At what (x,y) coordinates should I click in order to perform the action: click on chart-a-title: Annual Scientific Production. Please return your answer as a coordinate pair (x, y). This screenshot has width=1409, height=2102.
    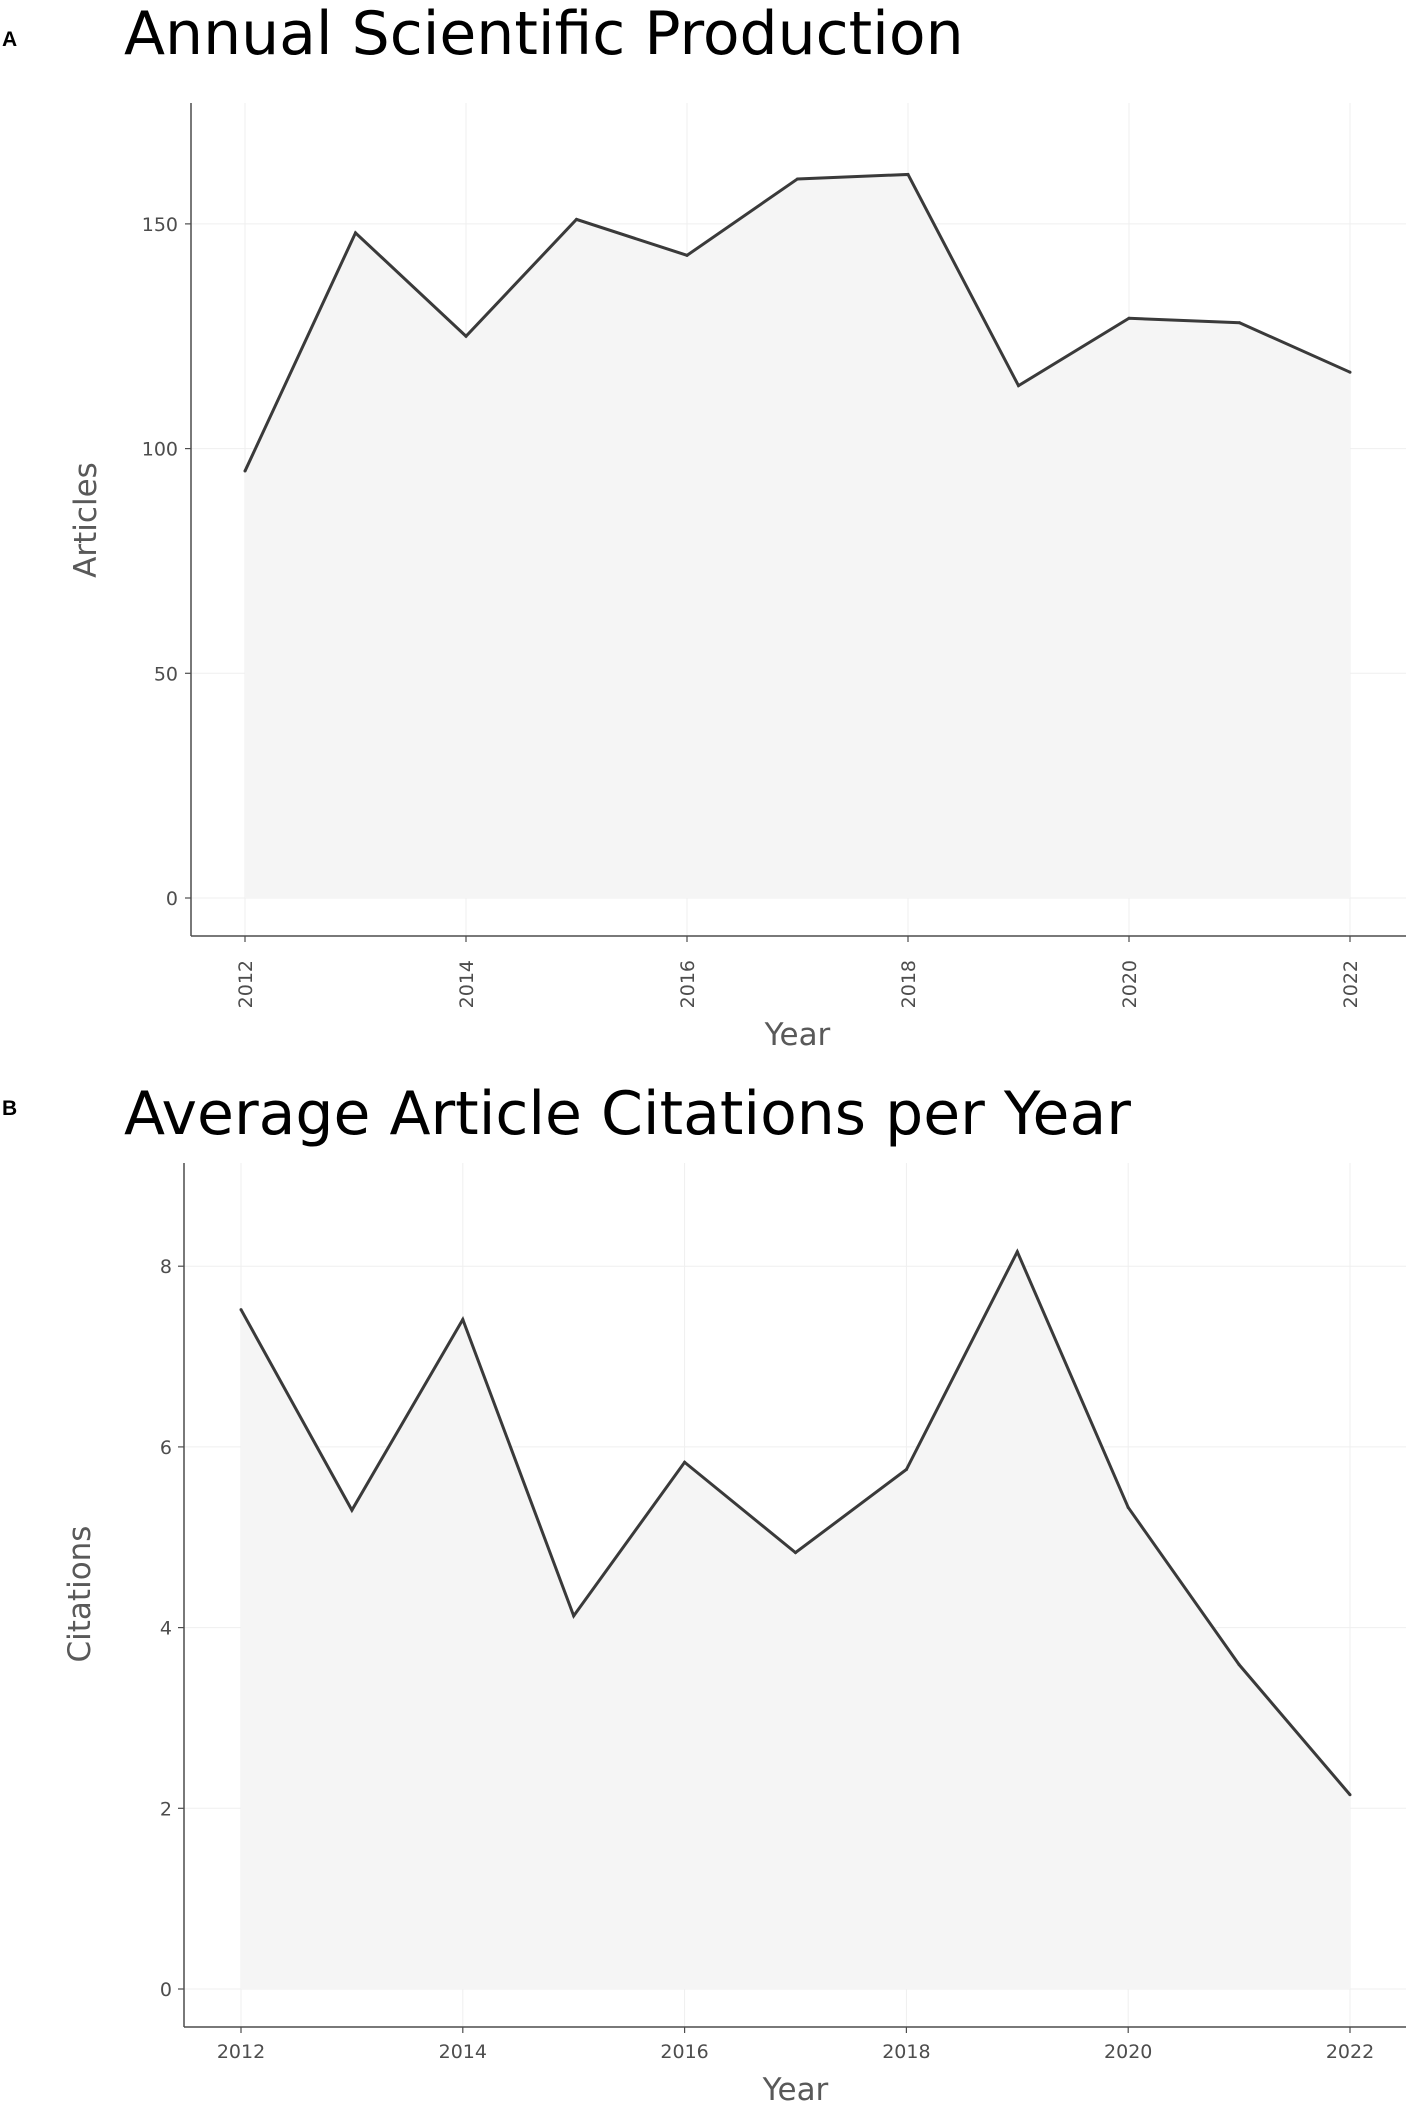
    Looking at the image, I should click on (544, 34).